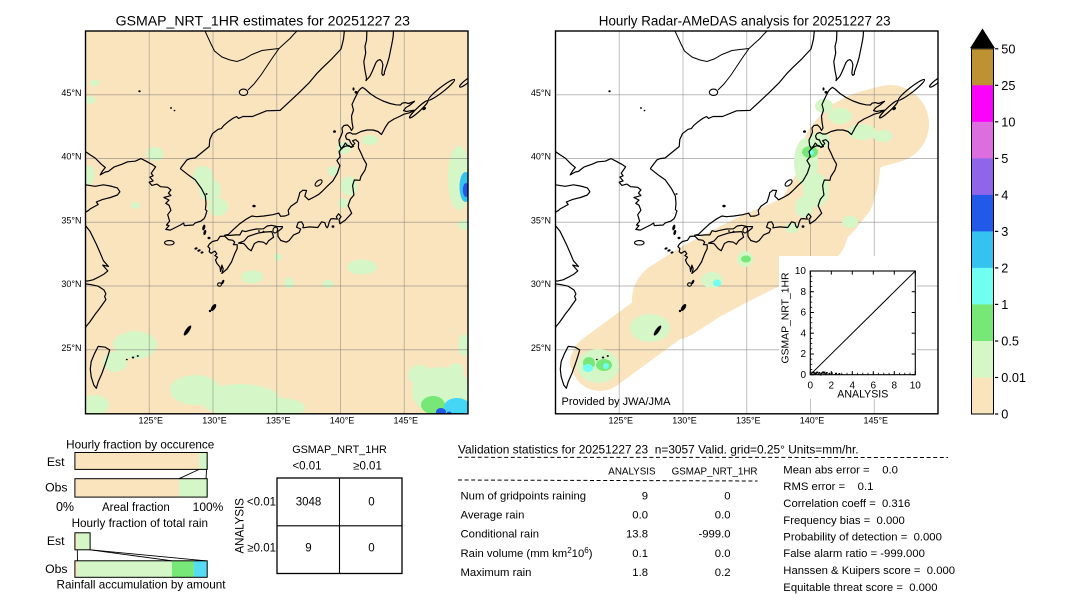 The width and height of the screenshot is (1080, 612). Describe the element at coordinates (527, 553) in the screenshot. I see `svg-text: Rain volume (mm km2106)` at that location.